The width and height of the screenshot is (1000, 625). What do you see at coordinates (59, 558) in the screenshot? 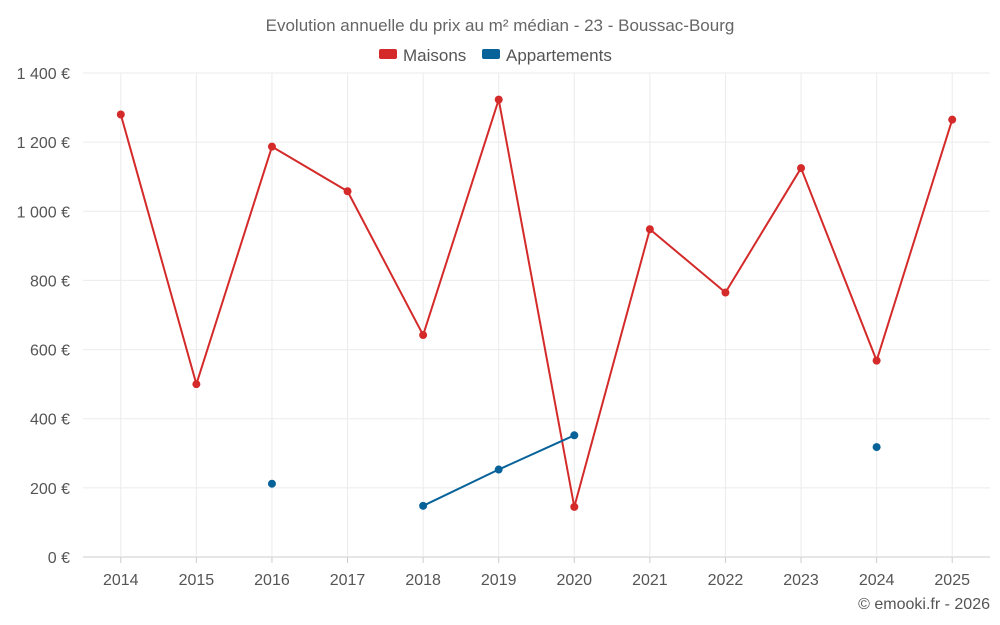
I see `y-tick-label: 0 €` at bounding box center [59, 558].